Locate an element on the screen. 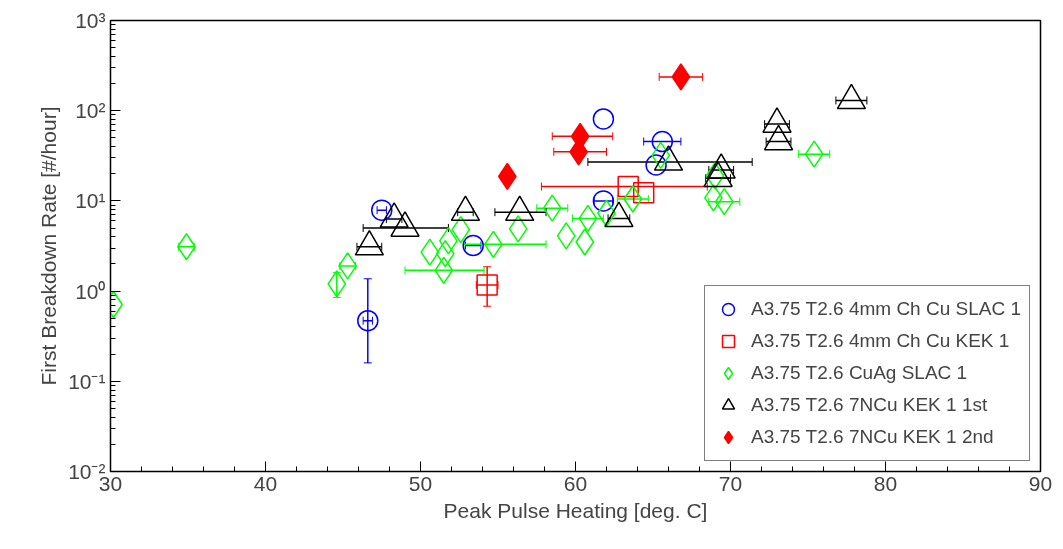  legend-label: A3.75 T2.6 4mm Ch Cu SLAC 1 is located at coordinates (886, 309).